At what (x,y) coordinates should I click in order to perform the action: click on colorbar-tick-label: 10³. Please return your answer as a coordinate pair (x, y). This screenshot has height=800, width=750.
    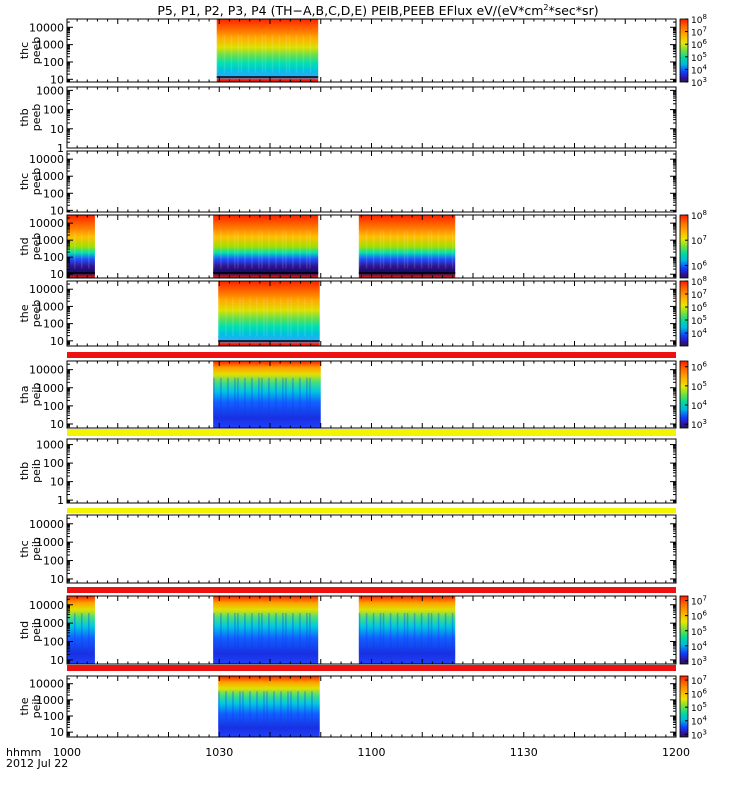
    Looking at the image, I should click on (699, 82).